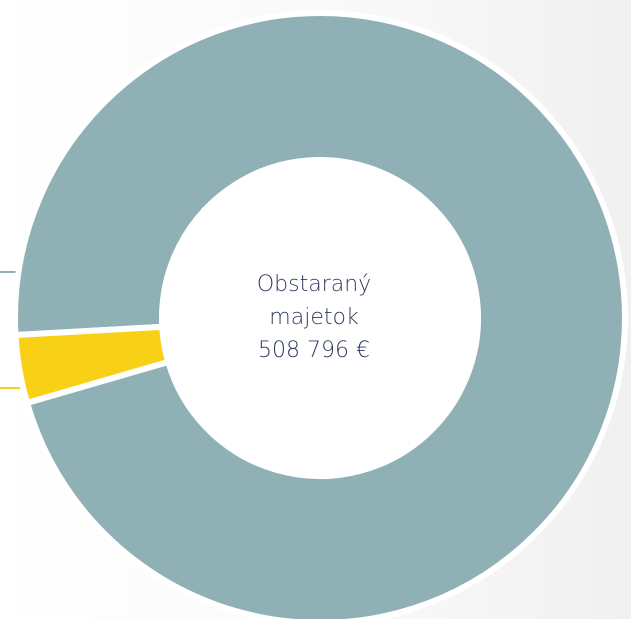  What do you see at coordinates (92, 365) in the screenshot?
I see `slice` at bounding box center [92, 365].